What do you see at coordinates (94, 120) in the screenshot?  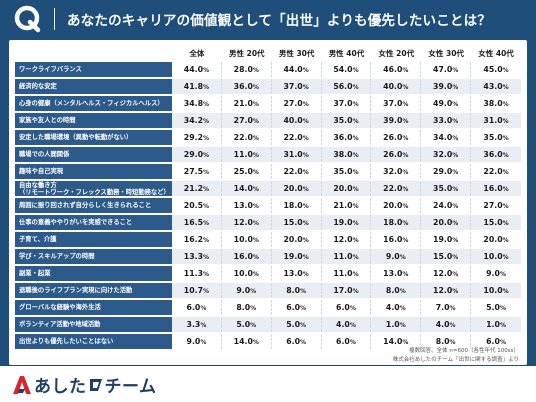 I see `row-label: 家族や友人との時間` at bounding box center [94, 120].